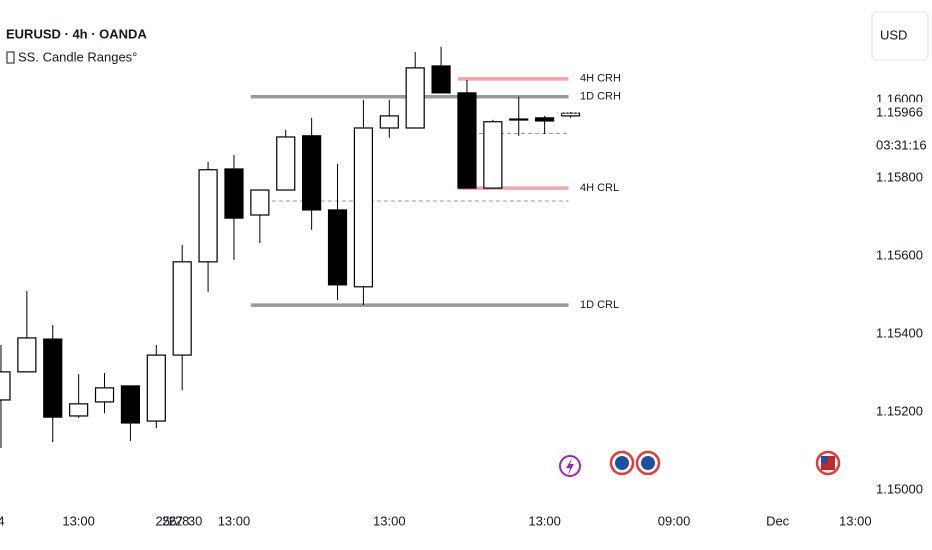 The image size is (932, 550). Describe the element at coordinates (893, 34) in the screenshot. I see `currency-label: USD` at that location.